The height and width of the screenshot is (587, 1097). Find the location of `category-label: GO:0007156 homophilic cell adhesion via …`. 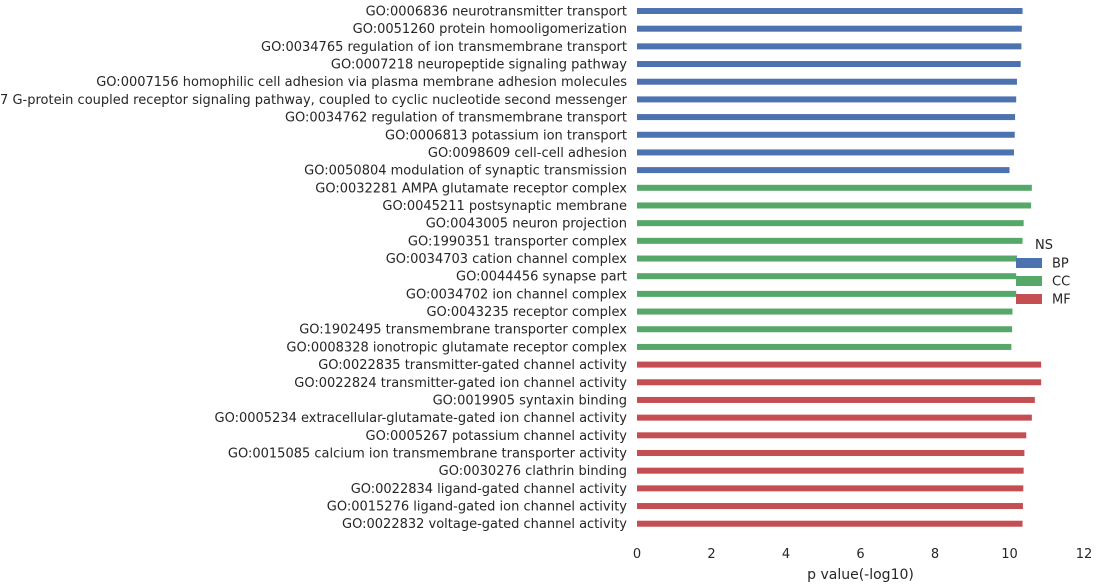

category-label: GO:0007156 homophilic cell adhesion via … is located at coordinates (361, 82).